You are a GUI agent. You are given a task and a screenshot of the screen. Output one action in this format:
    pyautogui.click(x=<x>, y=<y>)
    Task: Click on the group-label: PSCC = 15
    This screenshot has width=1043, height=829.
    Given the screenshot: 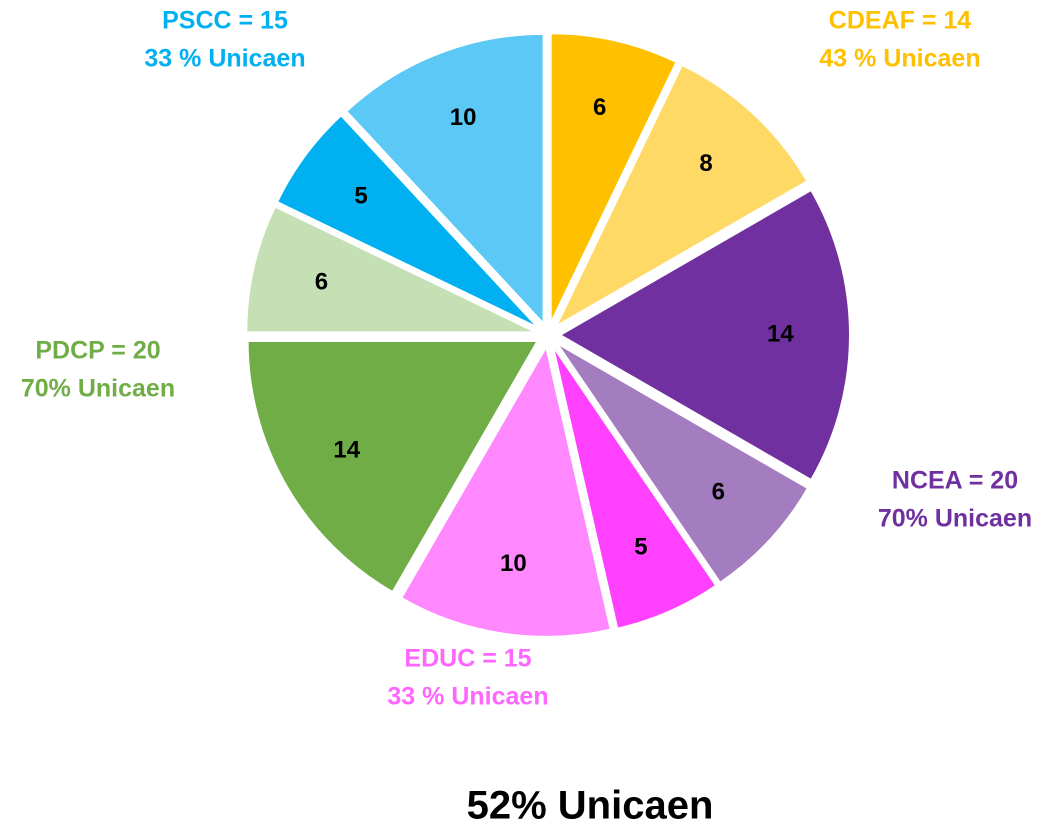 What is the action you would take?
    pyautogui.click(x=225, y=21)
    